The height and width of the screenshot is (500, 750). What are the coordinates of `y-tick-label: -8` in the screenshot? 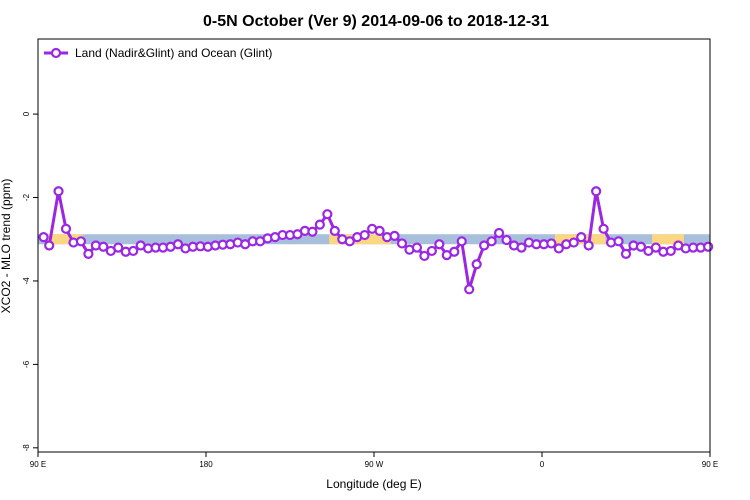 It's located at (26, 448).